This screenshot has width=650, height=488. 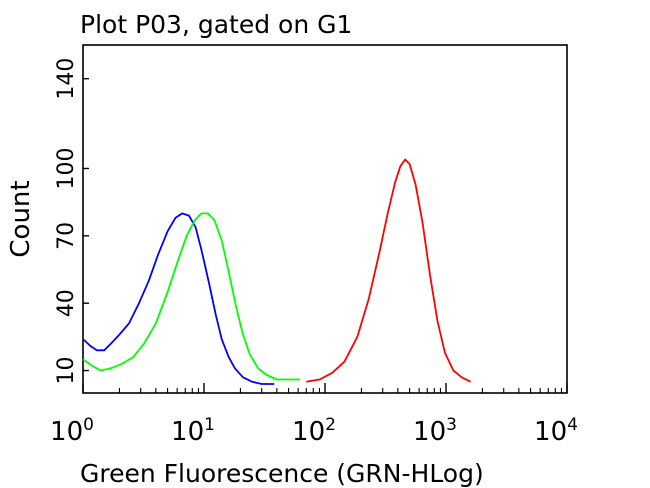 I want to click on x-tick-exponent: 2, so click(x=330, y=425).